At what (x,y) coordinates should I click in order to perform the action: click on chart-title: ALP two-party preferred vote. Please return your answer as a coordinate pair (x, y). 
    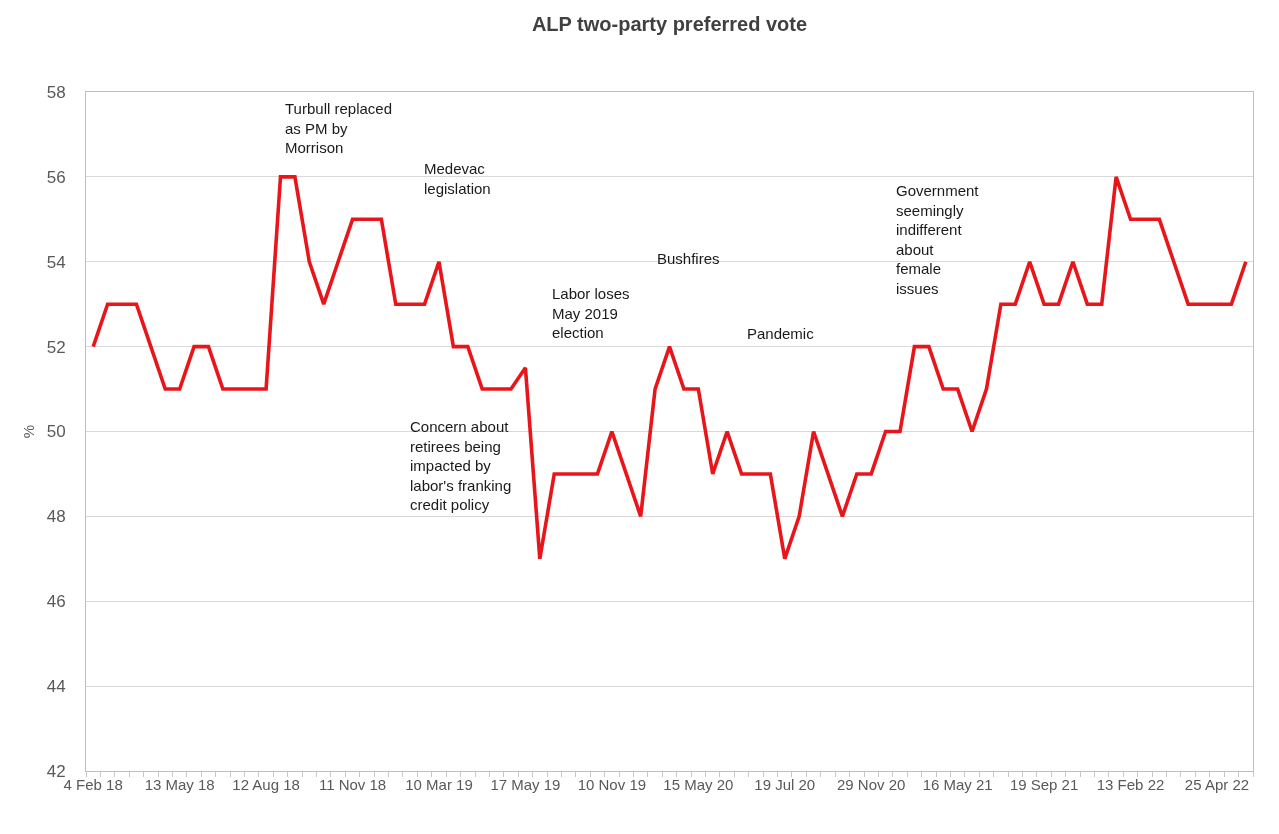
    Looking at the image, I should click on (669, 24).